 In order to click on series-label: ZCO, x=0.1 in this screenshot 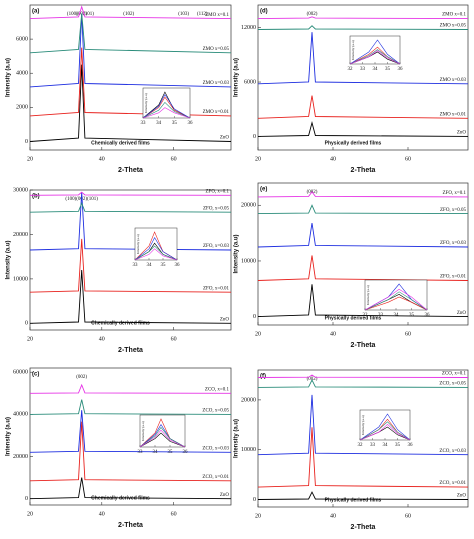, I will do `click(217, 389)`.